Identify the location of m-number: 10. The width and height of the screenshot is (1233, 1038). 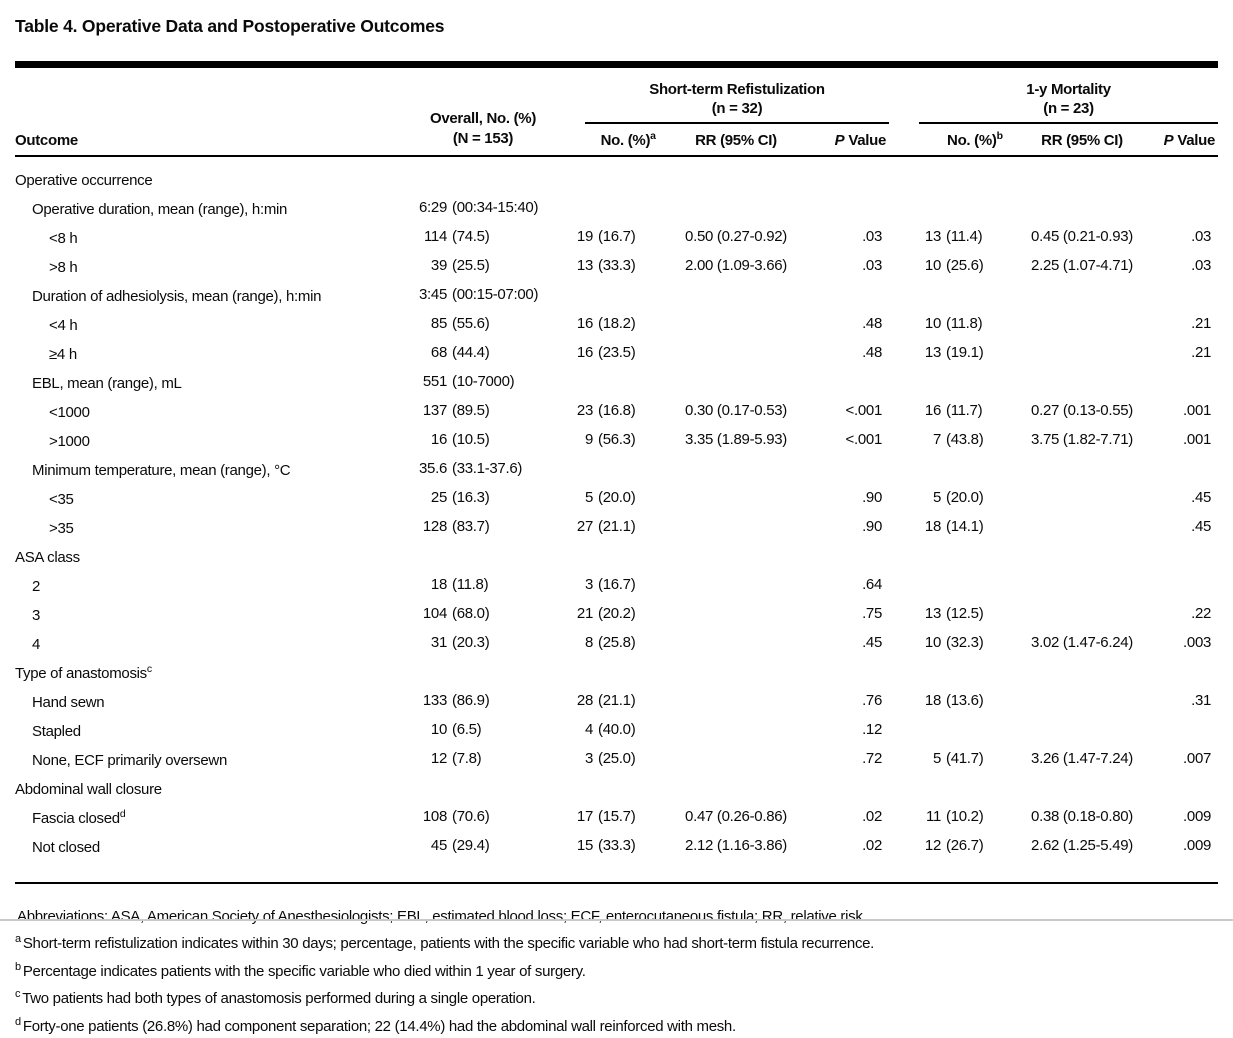
(933, 642).